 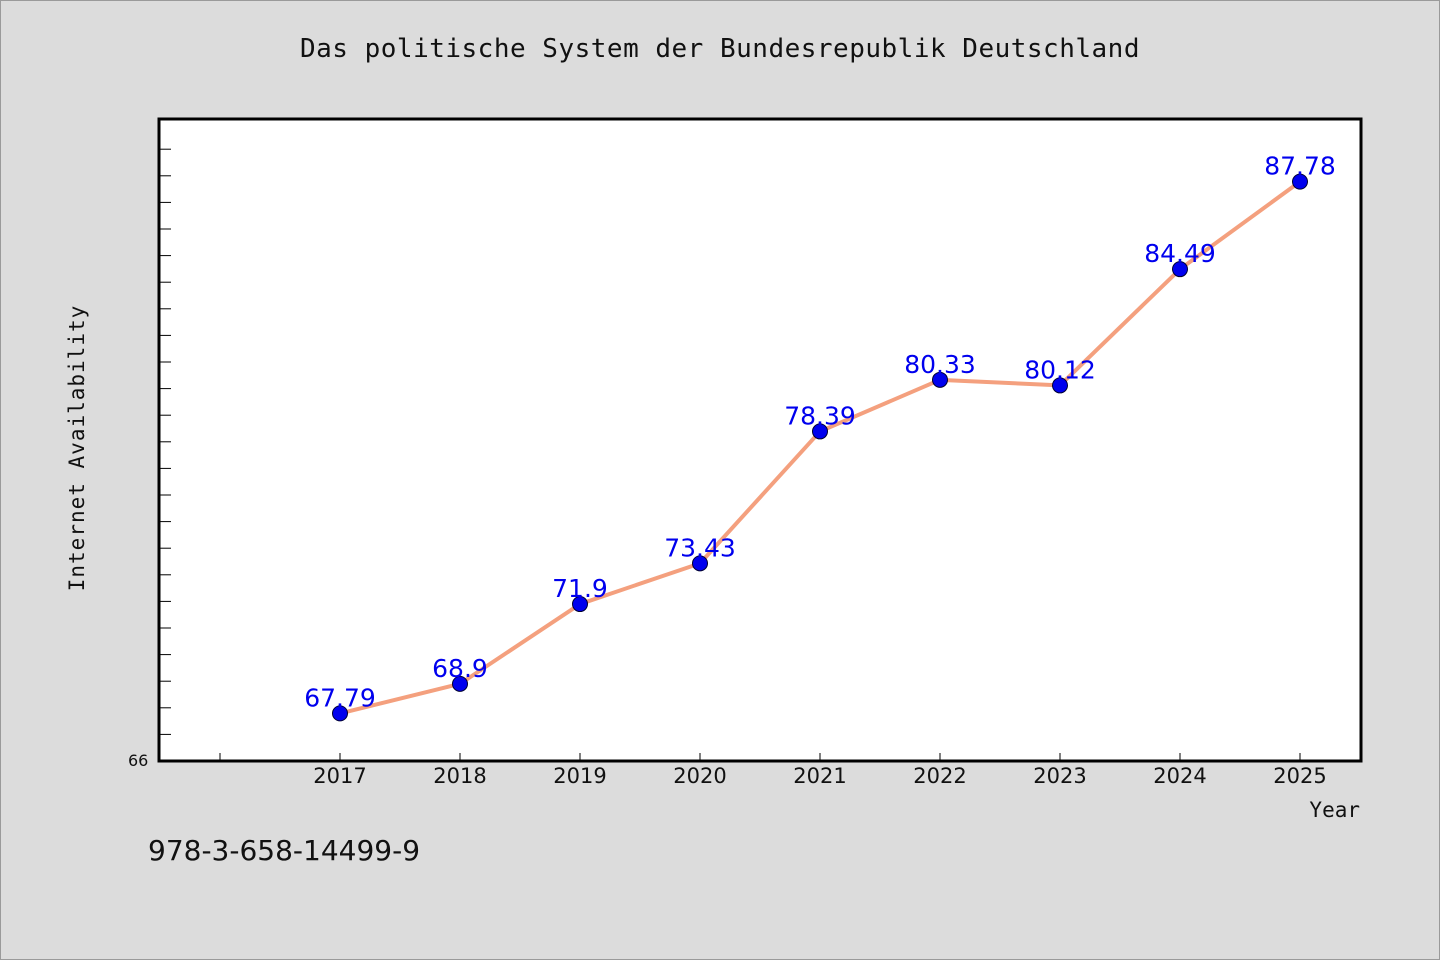 I want to click on x-tick-label: 2018, so click(x=459, y=776).